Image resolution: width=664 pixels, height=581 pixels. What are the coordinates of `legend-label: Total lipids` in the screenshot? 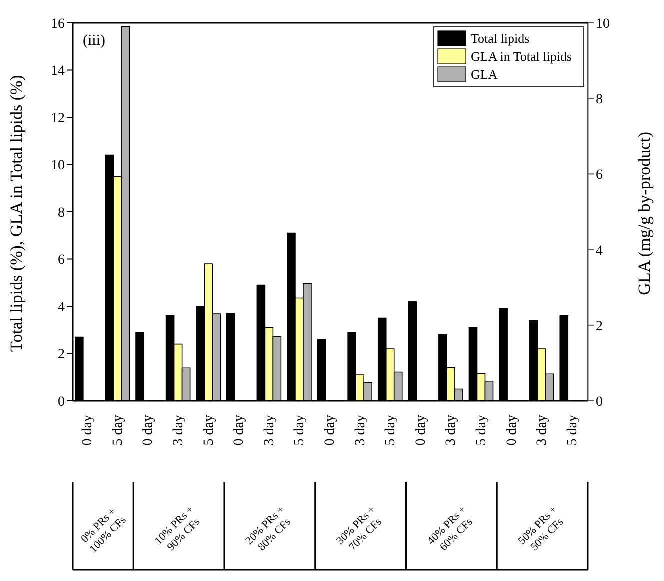 It's located at (500, 38).